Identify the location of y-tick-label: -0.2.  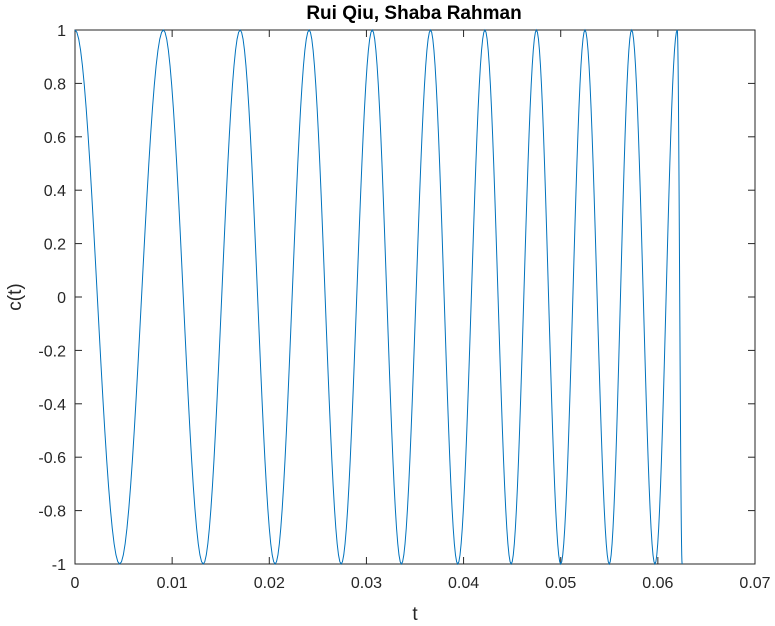
(52, 351).